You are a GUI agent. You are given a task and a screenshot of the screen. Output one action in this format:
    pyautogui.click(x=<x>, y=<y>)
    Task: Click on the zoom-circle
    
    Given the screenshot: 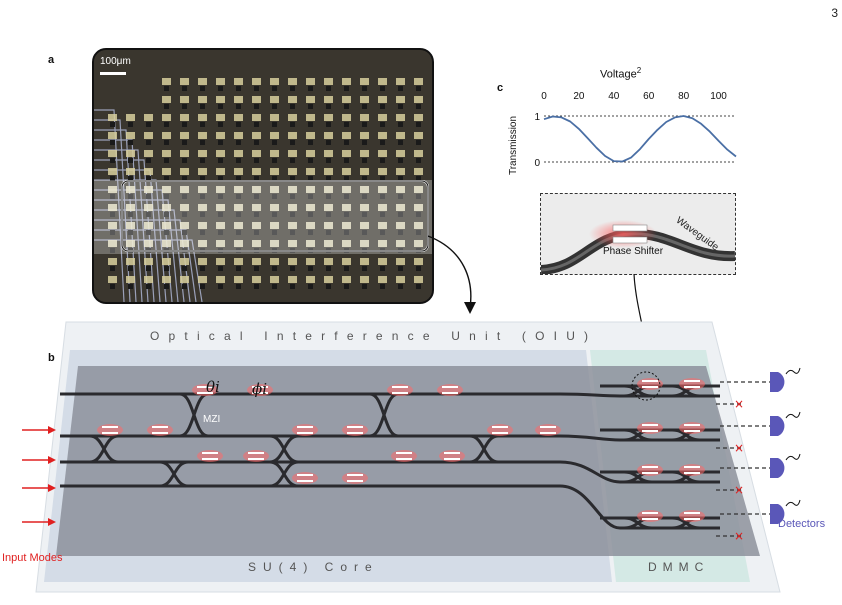 What is the action you would take?
    pyautogui.click(x=646, y=386)
    